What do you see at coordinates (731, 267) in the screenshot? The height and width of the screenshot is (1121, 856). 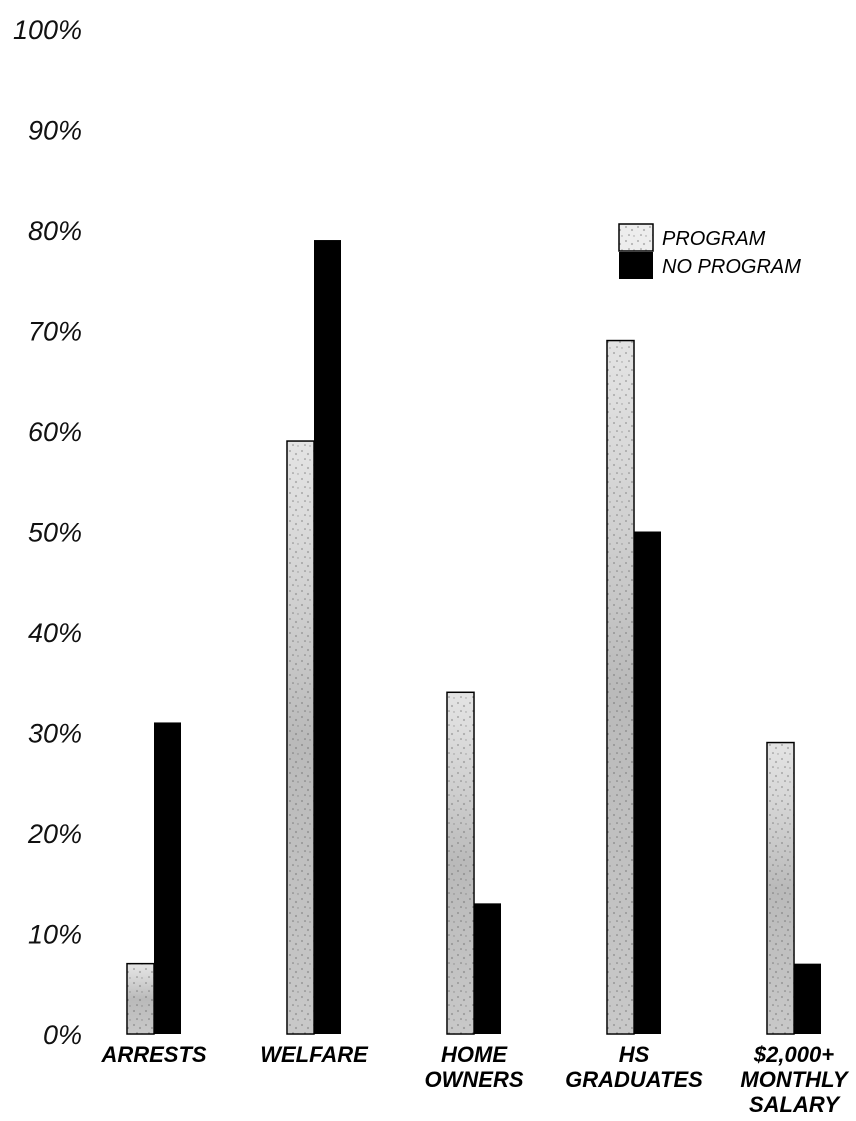 I see `legend-label: NO PROGRAM` at bounding box center [731, 267].